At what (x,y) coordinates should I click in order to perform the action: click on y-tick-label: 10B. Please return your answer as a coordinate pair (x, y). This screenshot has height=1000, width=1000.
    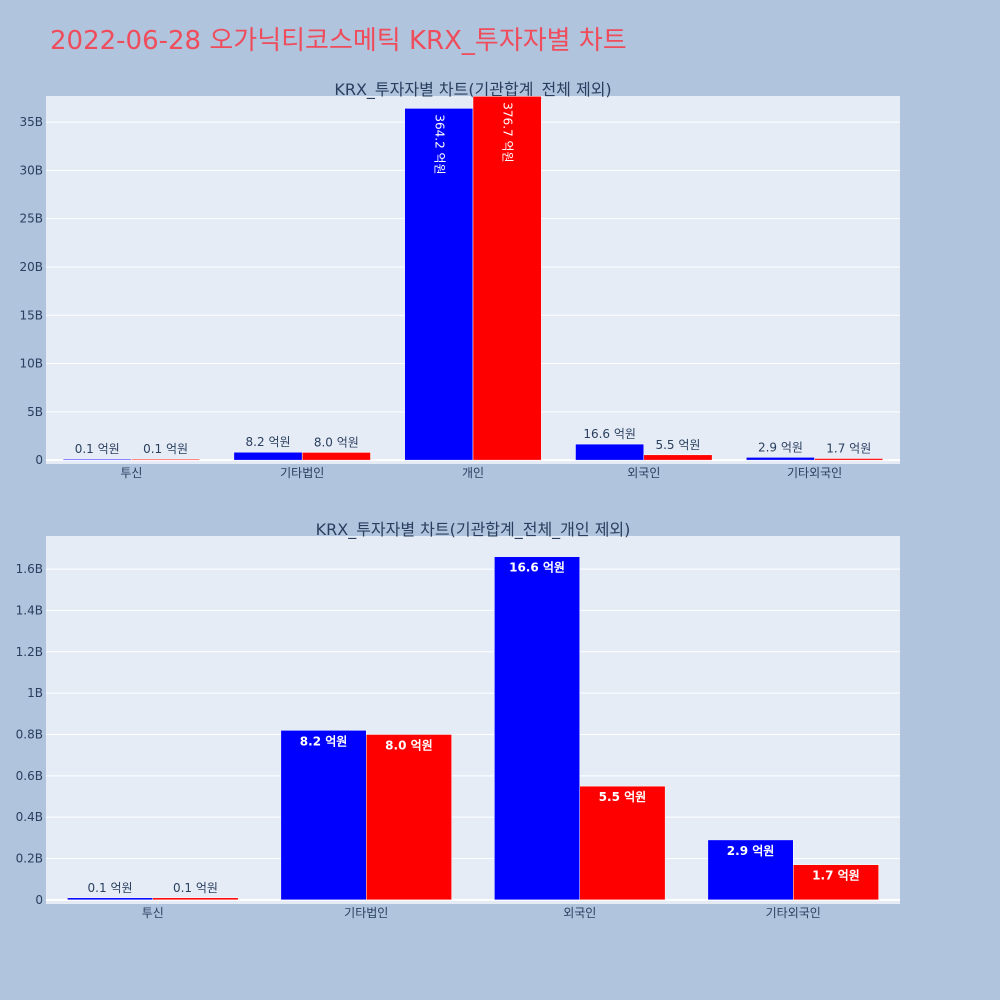
    Looking at the image, I should click on (31, 364).